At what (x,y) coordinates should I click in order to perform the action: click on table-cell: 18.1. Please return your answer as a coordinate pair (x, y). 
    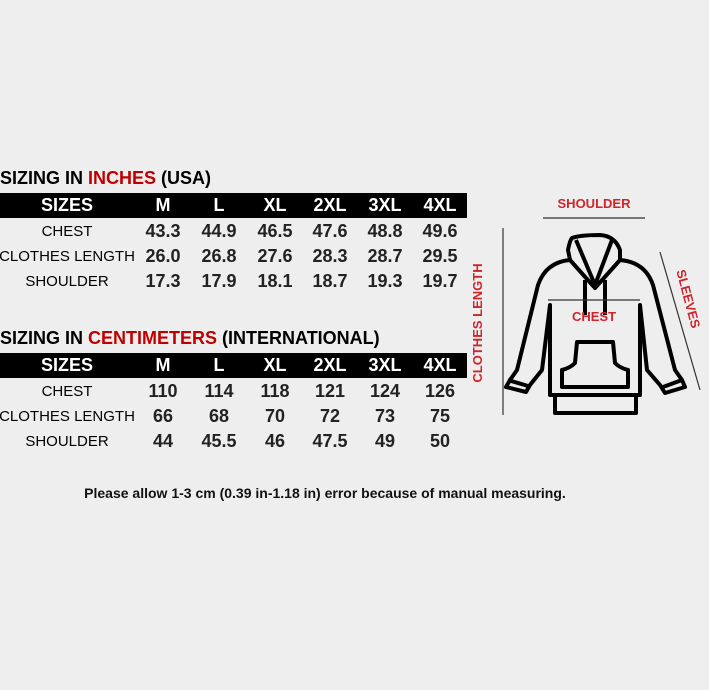
    Looking at the image, I should click on (275, 281).